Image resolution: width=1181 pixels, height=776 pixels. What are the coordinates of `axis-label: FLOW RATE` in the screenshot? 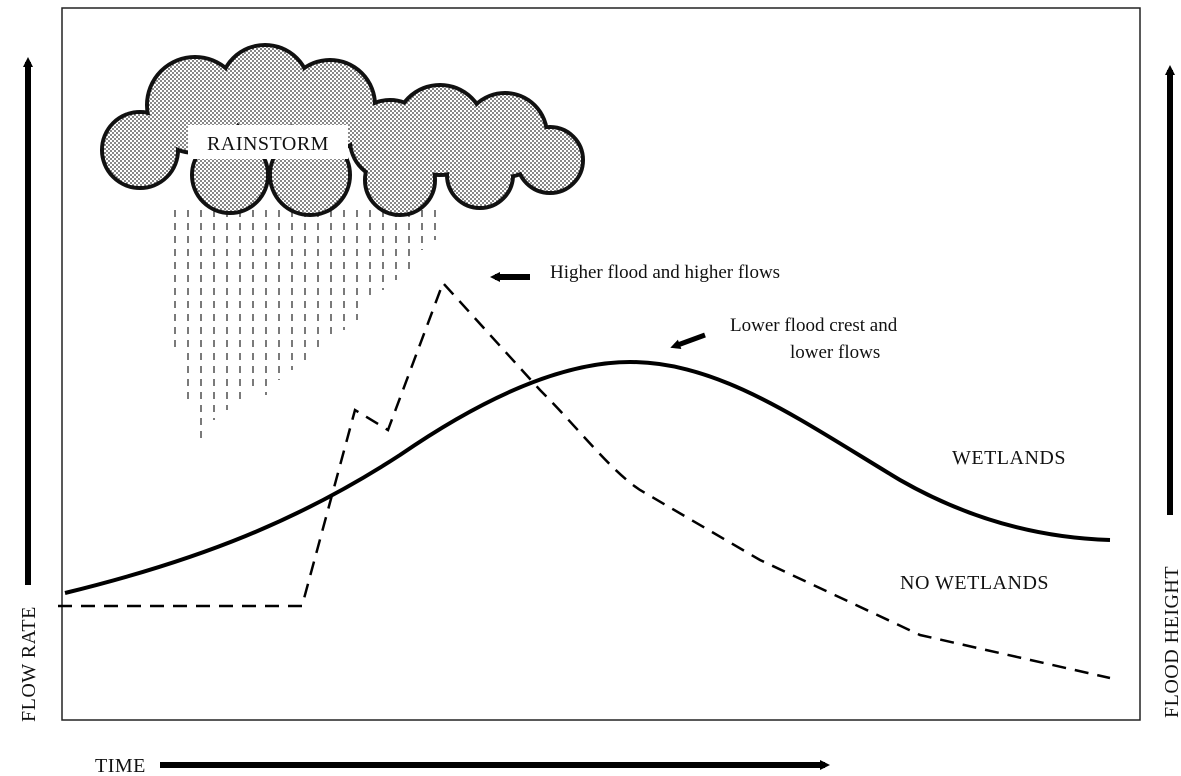 It's located at (29, 664).